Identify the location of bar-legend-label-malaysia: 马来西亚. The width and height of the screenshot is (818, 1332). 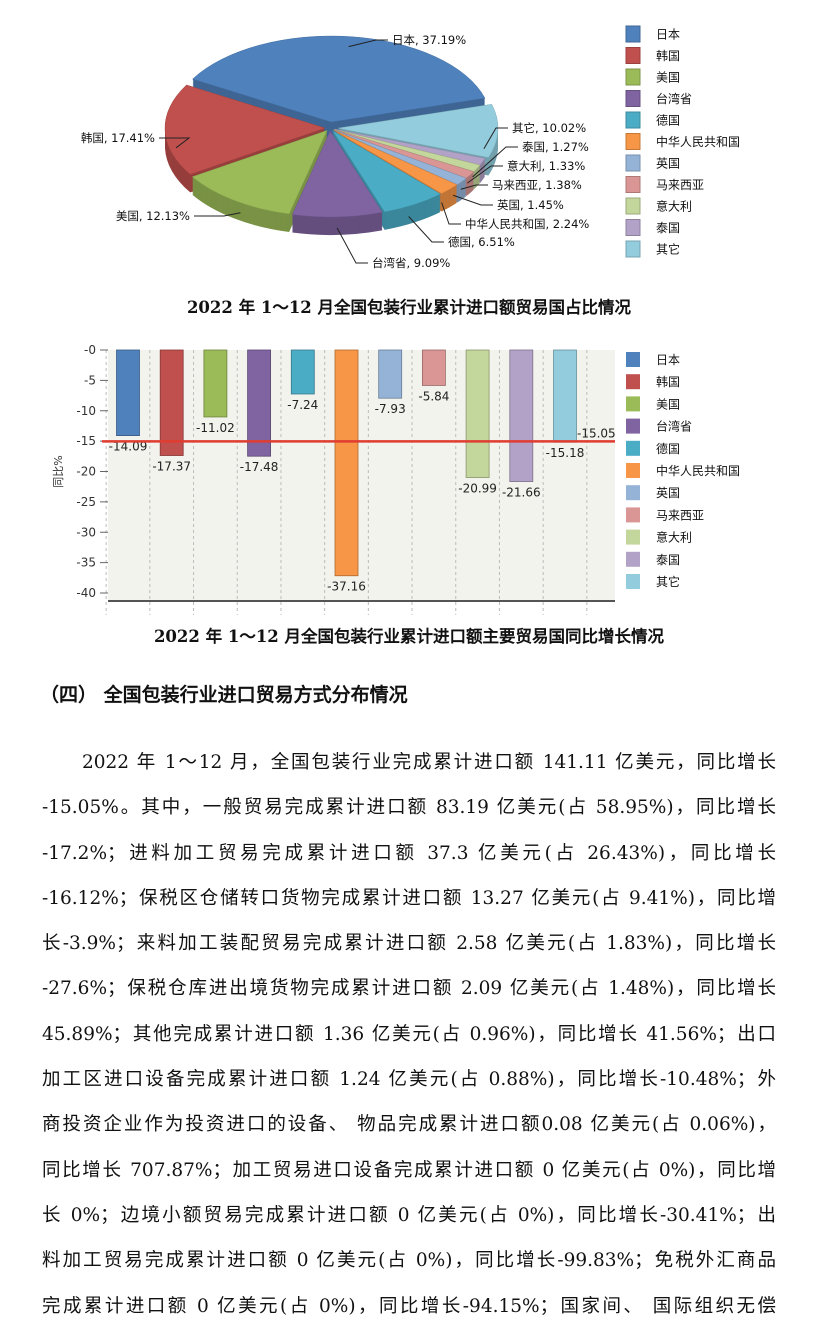
(680, 515).